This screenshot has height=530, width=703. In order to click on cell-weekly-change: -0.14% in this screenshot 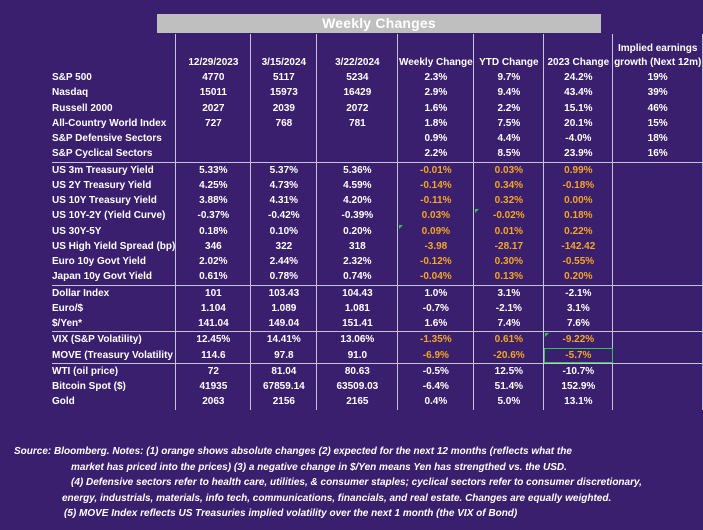, I will do `click(435, 185)`.